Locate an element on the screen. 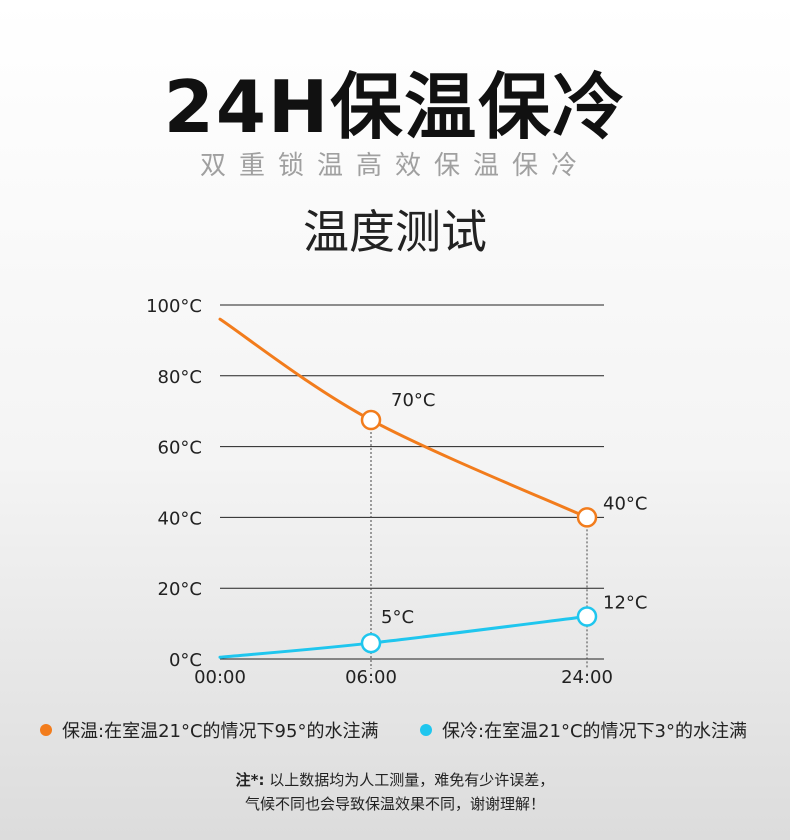 The image size is (790, 840). note-line-2: 气候不同也会导致保温效果不同，谢谢理解！ is located at coordinates (395, 804).